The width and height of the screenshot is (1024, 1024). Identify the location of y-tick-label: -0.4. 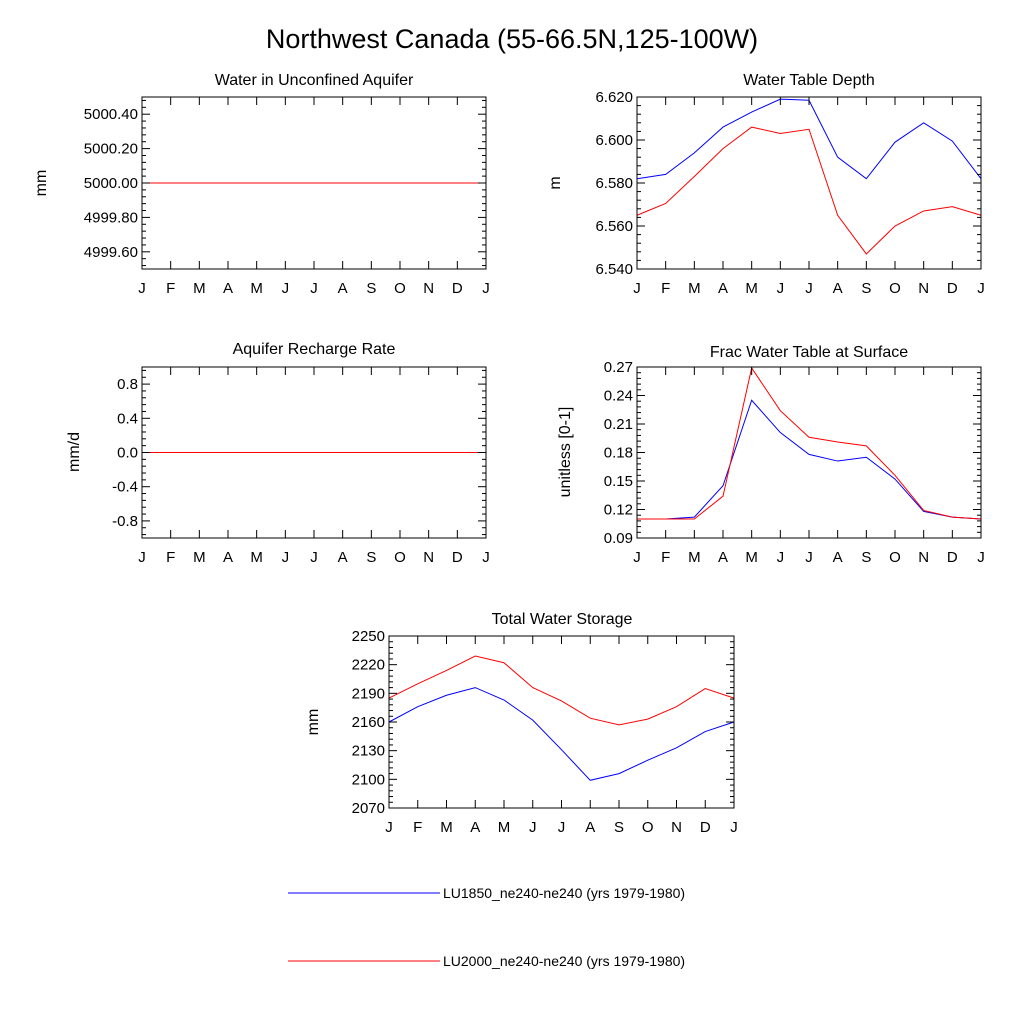
(125, 487).